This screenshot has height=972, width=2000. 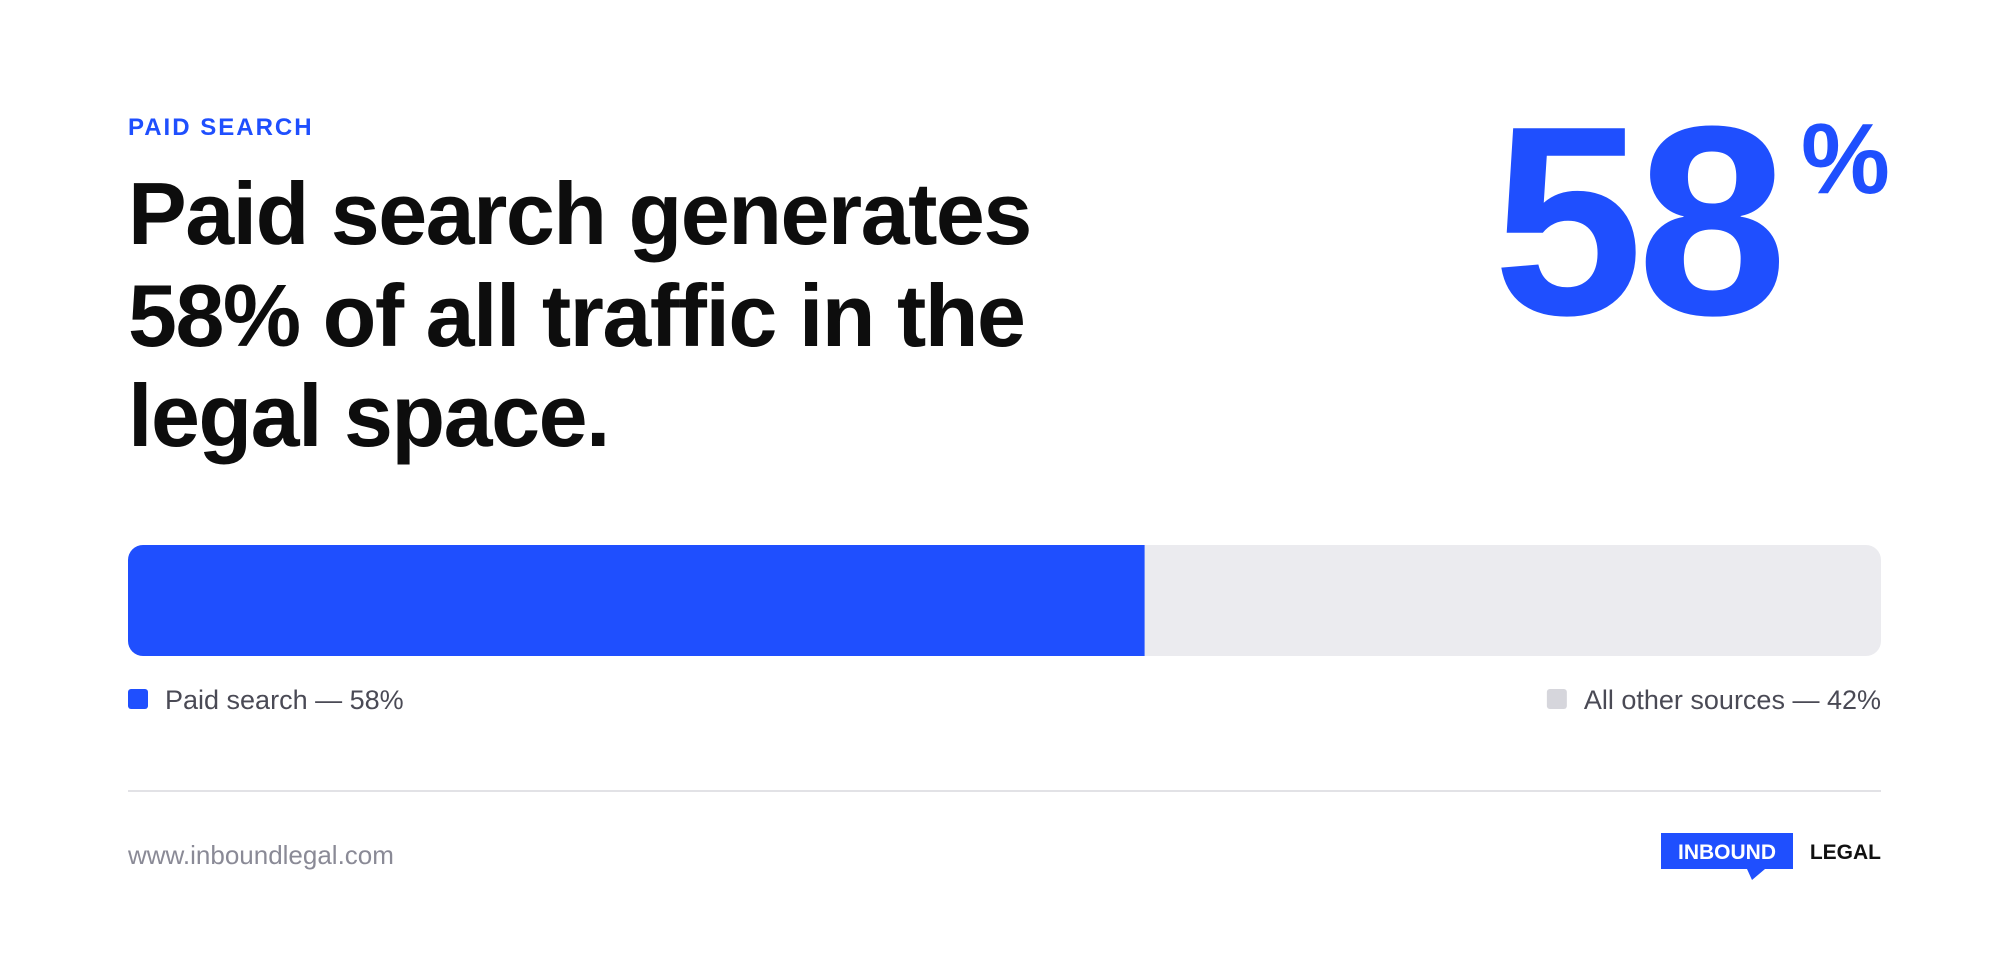 What do you see at coordinates (576, 315) in the screenshot?
I see `title-line: 58% of all traffic in the` at bounding box center [576, 315].